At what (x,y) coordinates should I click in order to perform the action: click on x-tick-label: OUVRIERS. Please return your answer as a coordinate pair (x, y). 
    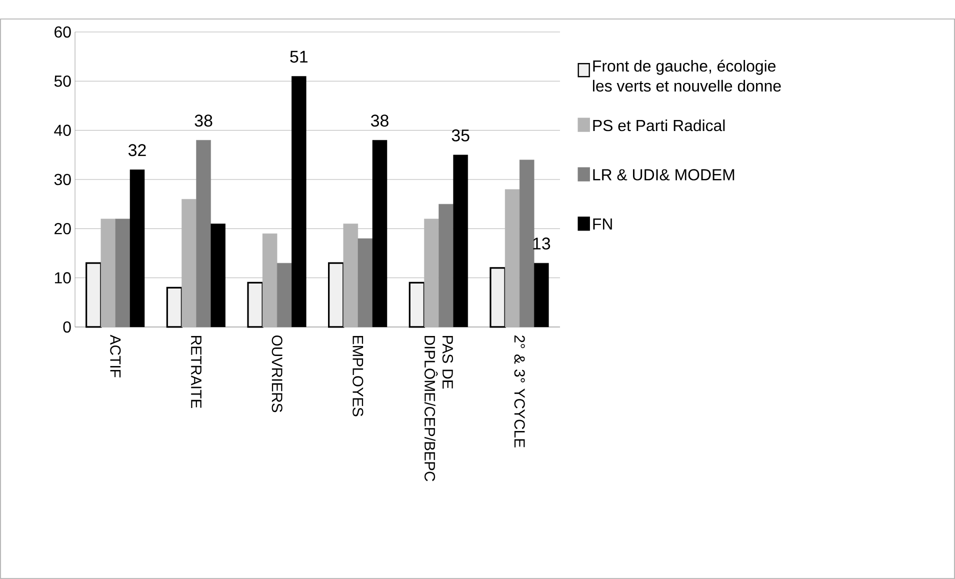
    Looking at the image, I should click on (277, 373).